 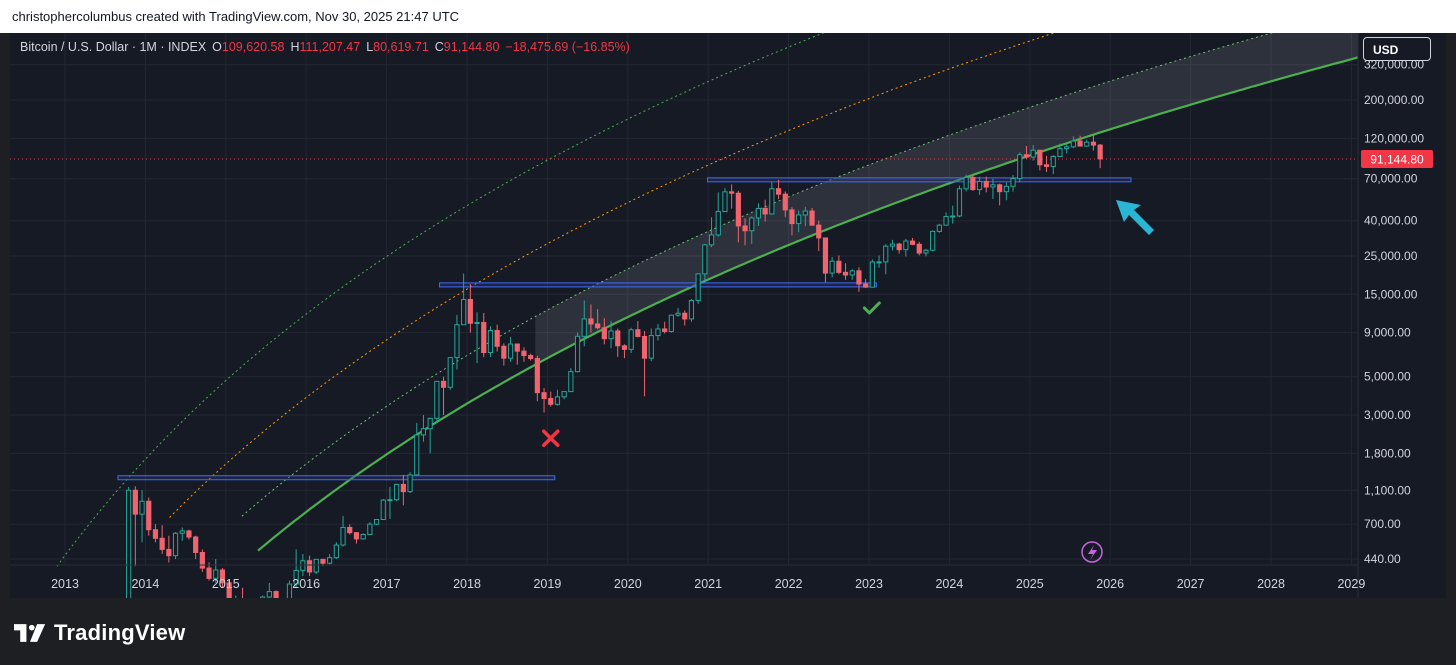 I want to click on check-marker, so click(x=871, y=308).